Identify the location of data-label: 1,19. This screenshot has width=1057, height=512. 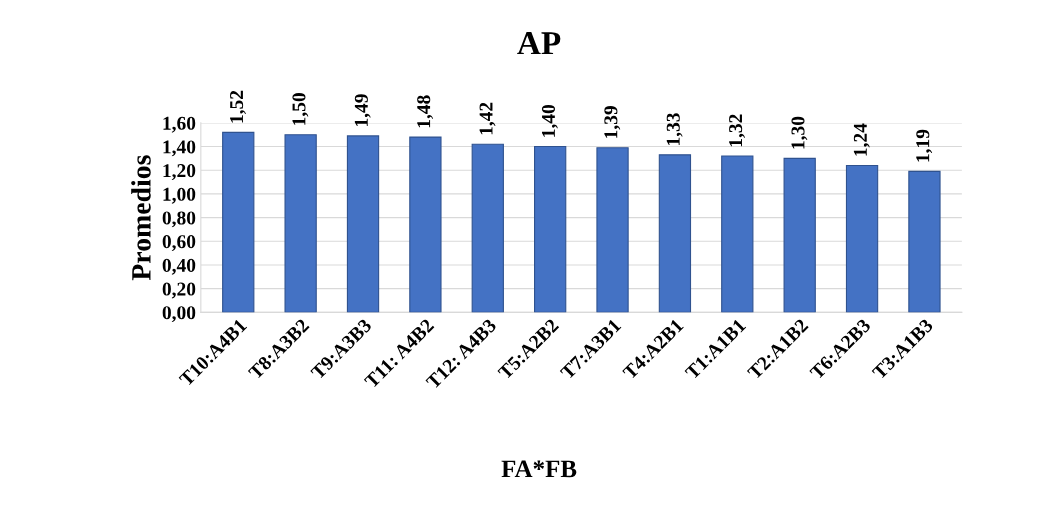
(924, 145).